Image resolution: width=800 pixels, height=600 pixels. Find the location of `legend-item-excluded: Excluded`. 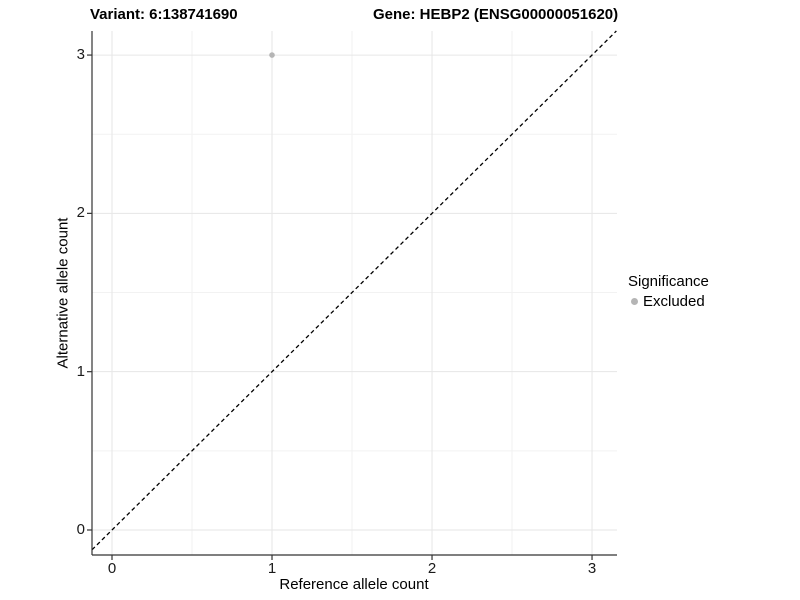

legend-item-excluded: Excluded is located at coordinates (670, 301).